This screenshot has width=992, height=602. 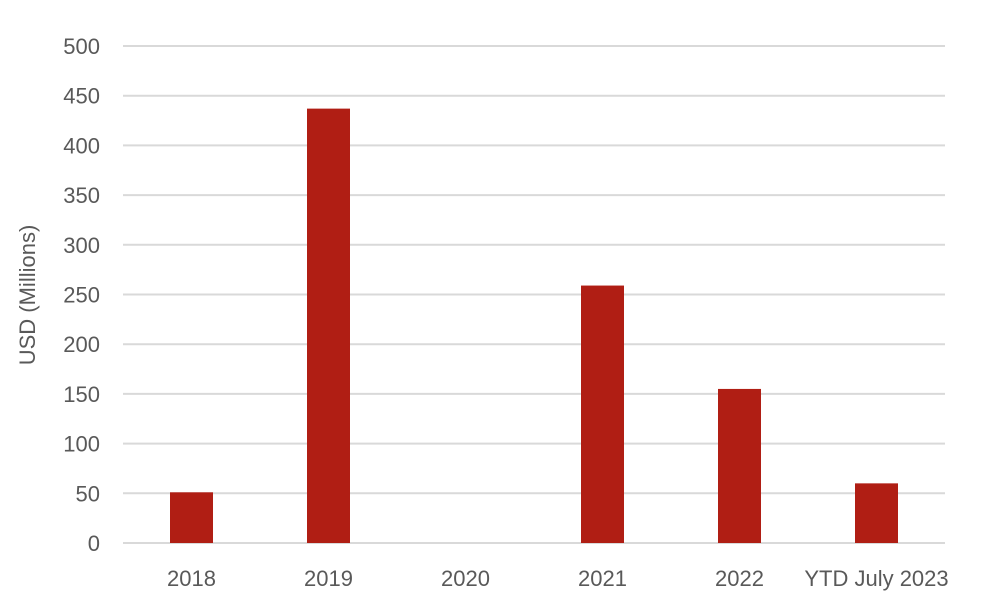 I want to click on y-axis-tick-labels: 0 50 100 150 200 250 300 350 400 450 500, so click(x=81, y=295).